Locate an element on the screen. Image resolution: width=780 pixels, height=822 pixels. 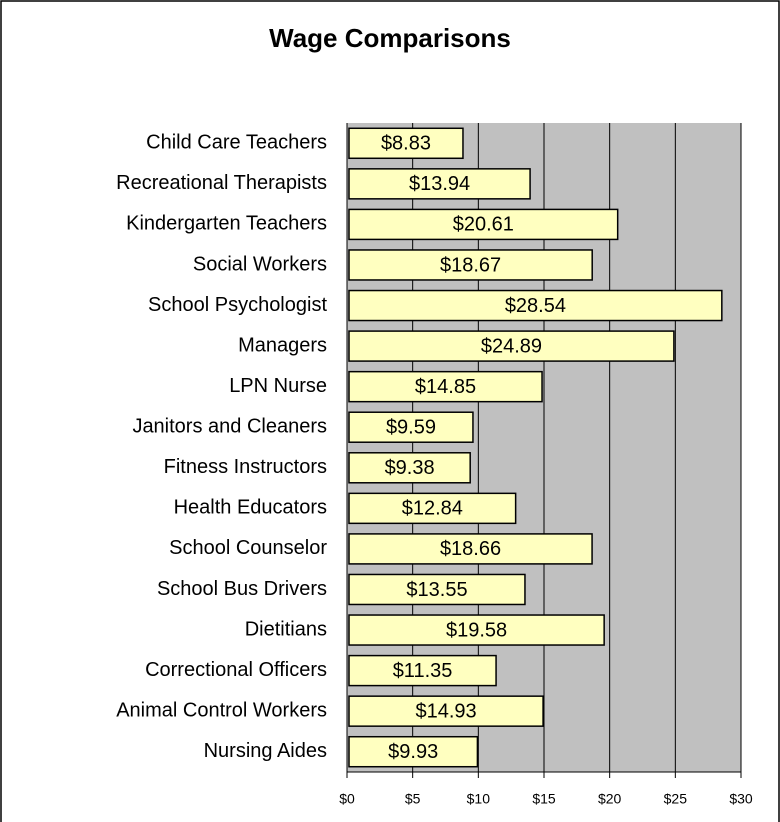
data-label: $28.54 is located at coordinates (535, 306).